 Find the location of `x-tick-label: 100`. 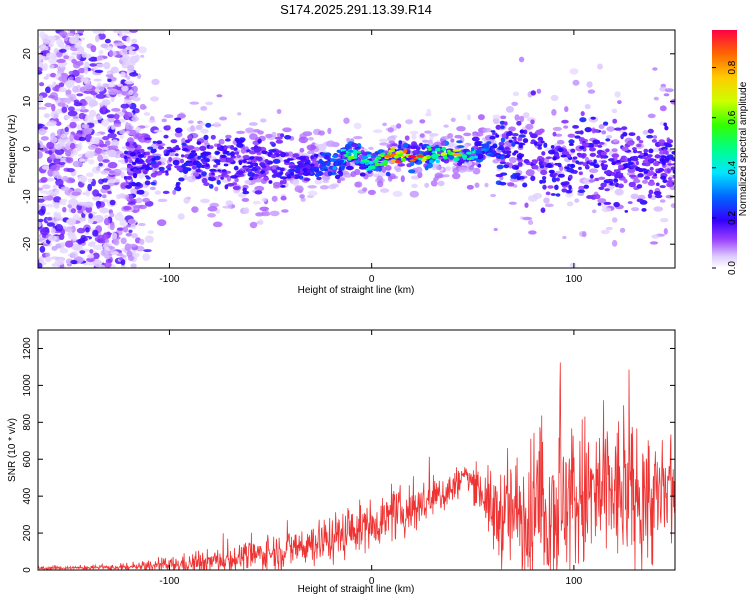

x-tick-label: 100 is located at coordinates (574, 581).